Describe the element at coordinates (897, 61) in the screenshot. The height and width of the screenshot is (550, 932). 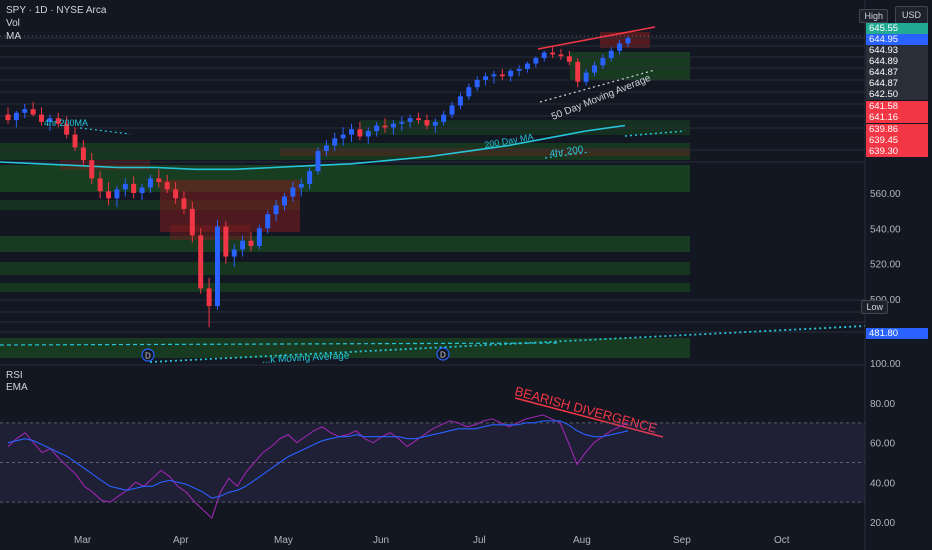
I see `price-tag: 644.89` at that location.